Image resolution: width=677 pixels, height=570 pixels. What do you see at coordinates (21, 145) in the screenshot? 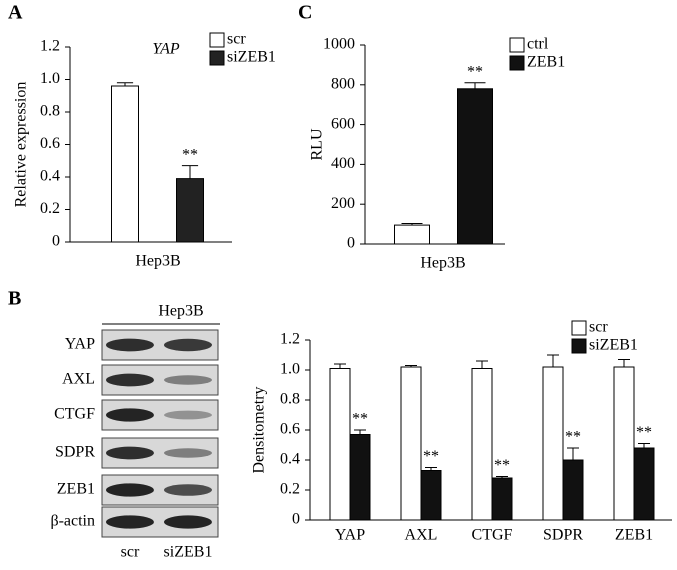
I see `y-axis-label: Relative expression` at bounding box center [21, 145].